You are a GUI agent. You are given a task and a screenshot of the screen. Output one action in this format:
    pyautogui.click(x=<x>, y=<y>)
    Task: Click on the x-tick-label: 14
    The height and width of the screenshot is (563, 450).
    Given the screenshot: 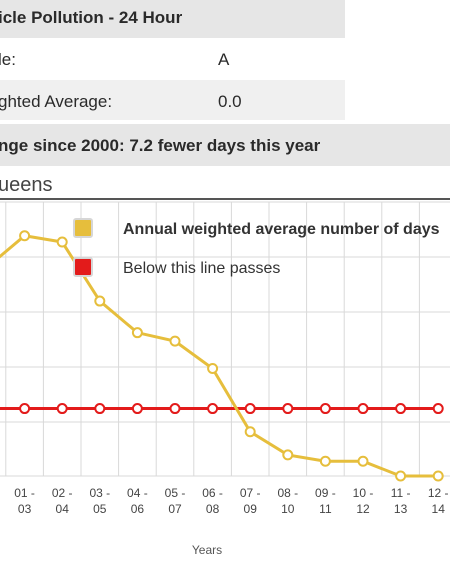 What is the action you would take?
    pyautogui.click(x=439, y=509)
    